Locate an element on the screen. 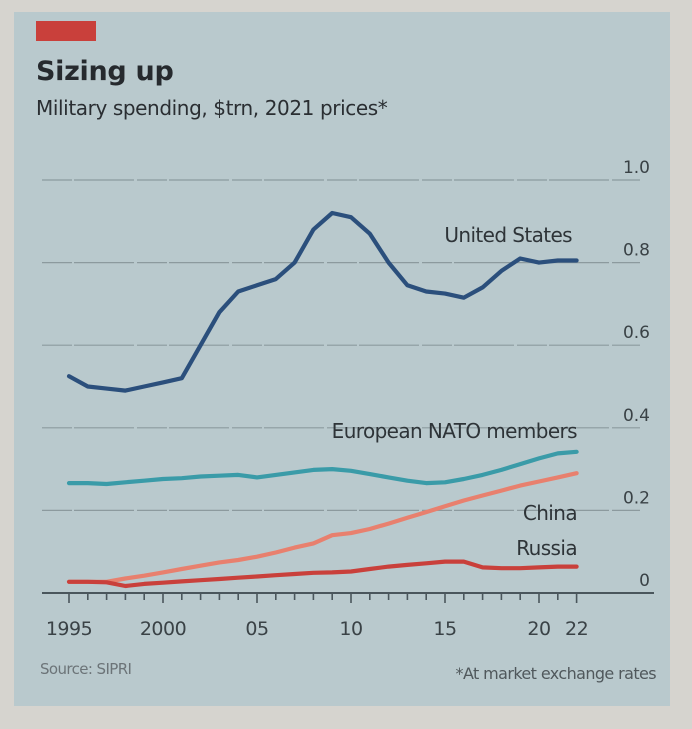  chart-subtitle: Military spending, $trn, 2021 prices* is located at coordinates (212, 108).